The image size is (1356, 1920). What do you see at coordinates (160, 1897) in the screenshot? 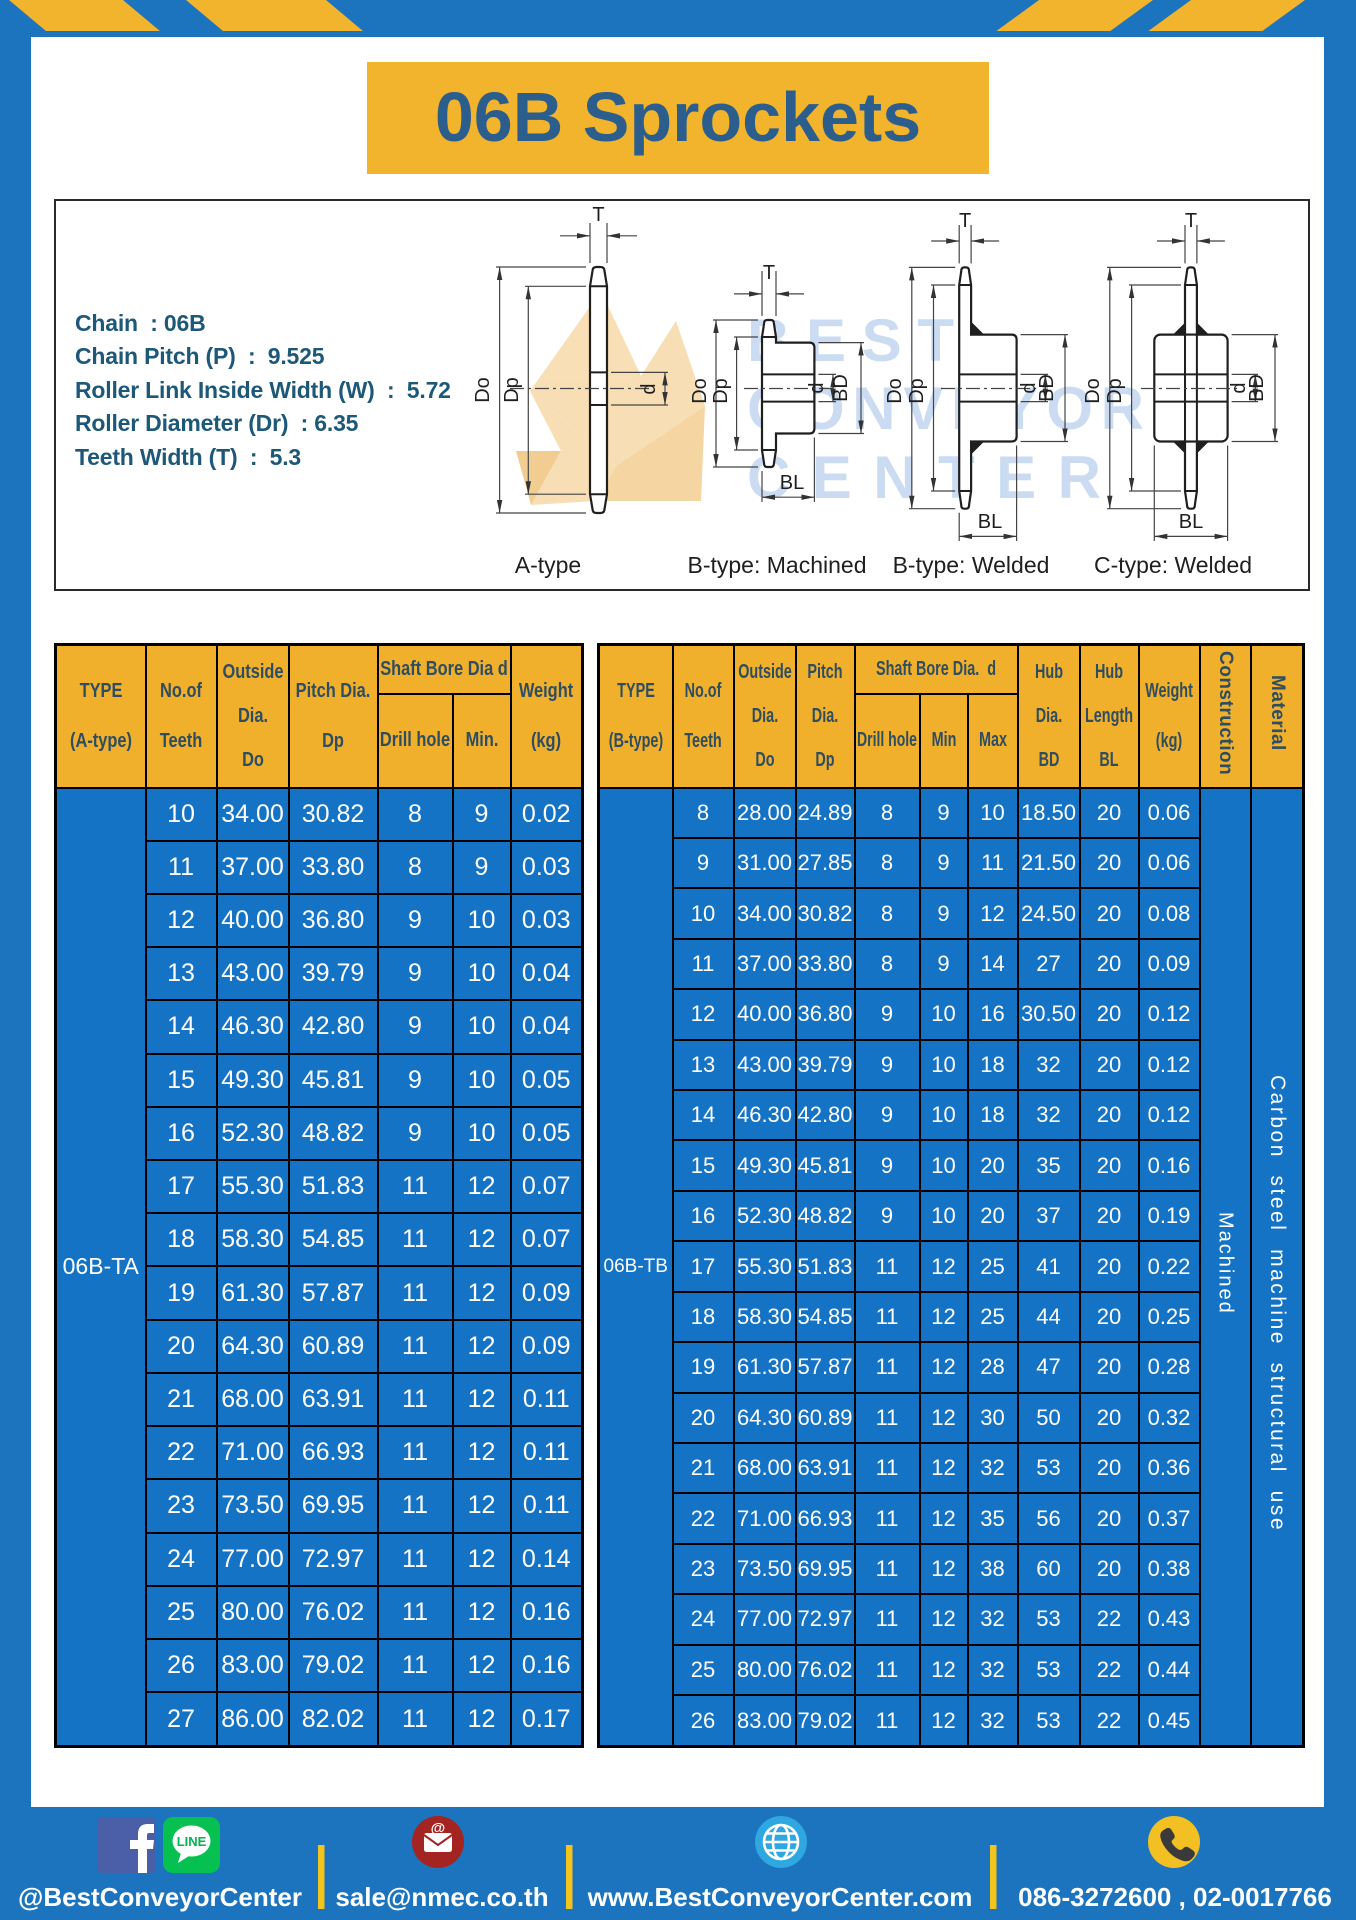
I see `svg-text: @BestConveyorCenter` at bounding box center [160, 1897].